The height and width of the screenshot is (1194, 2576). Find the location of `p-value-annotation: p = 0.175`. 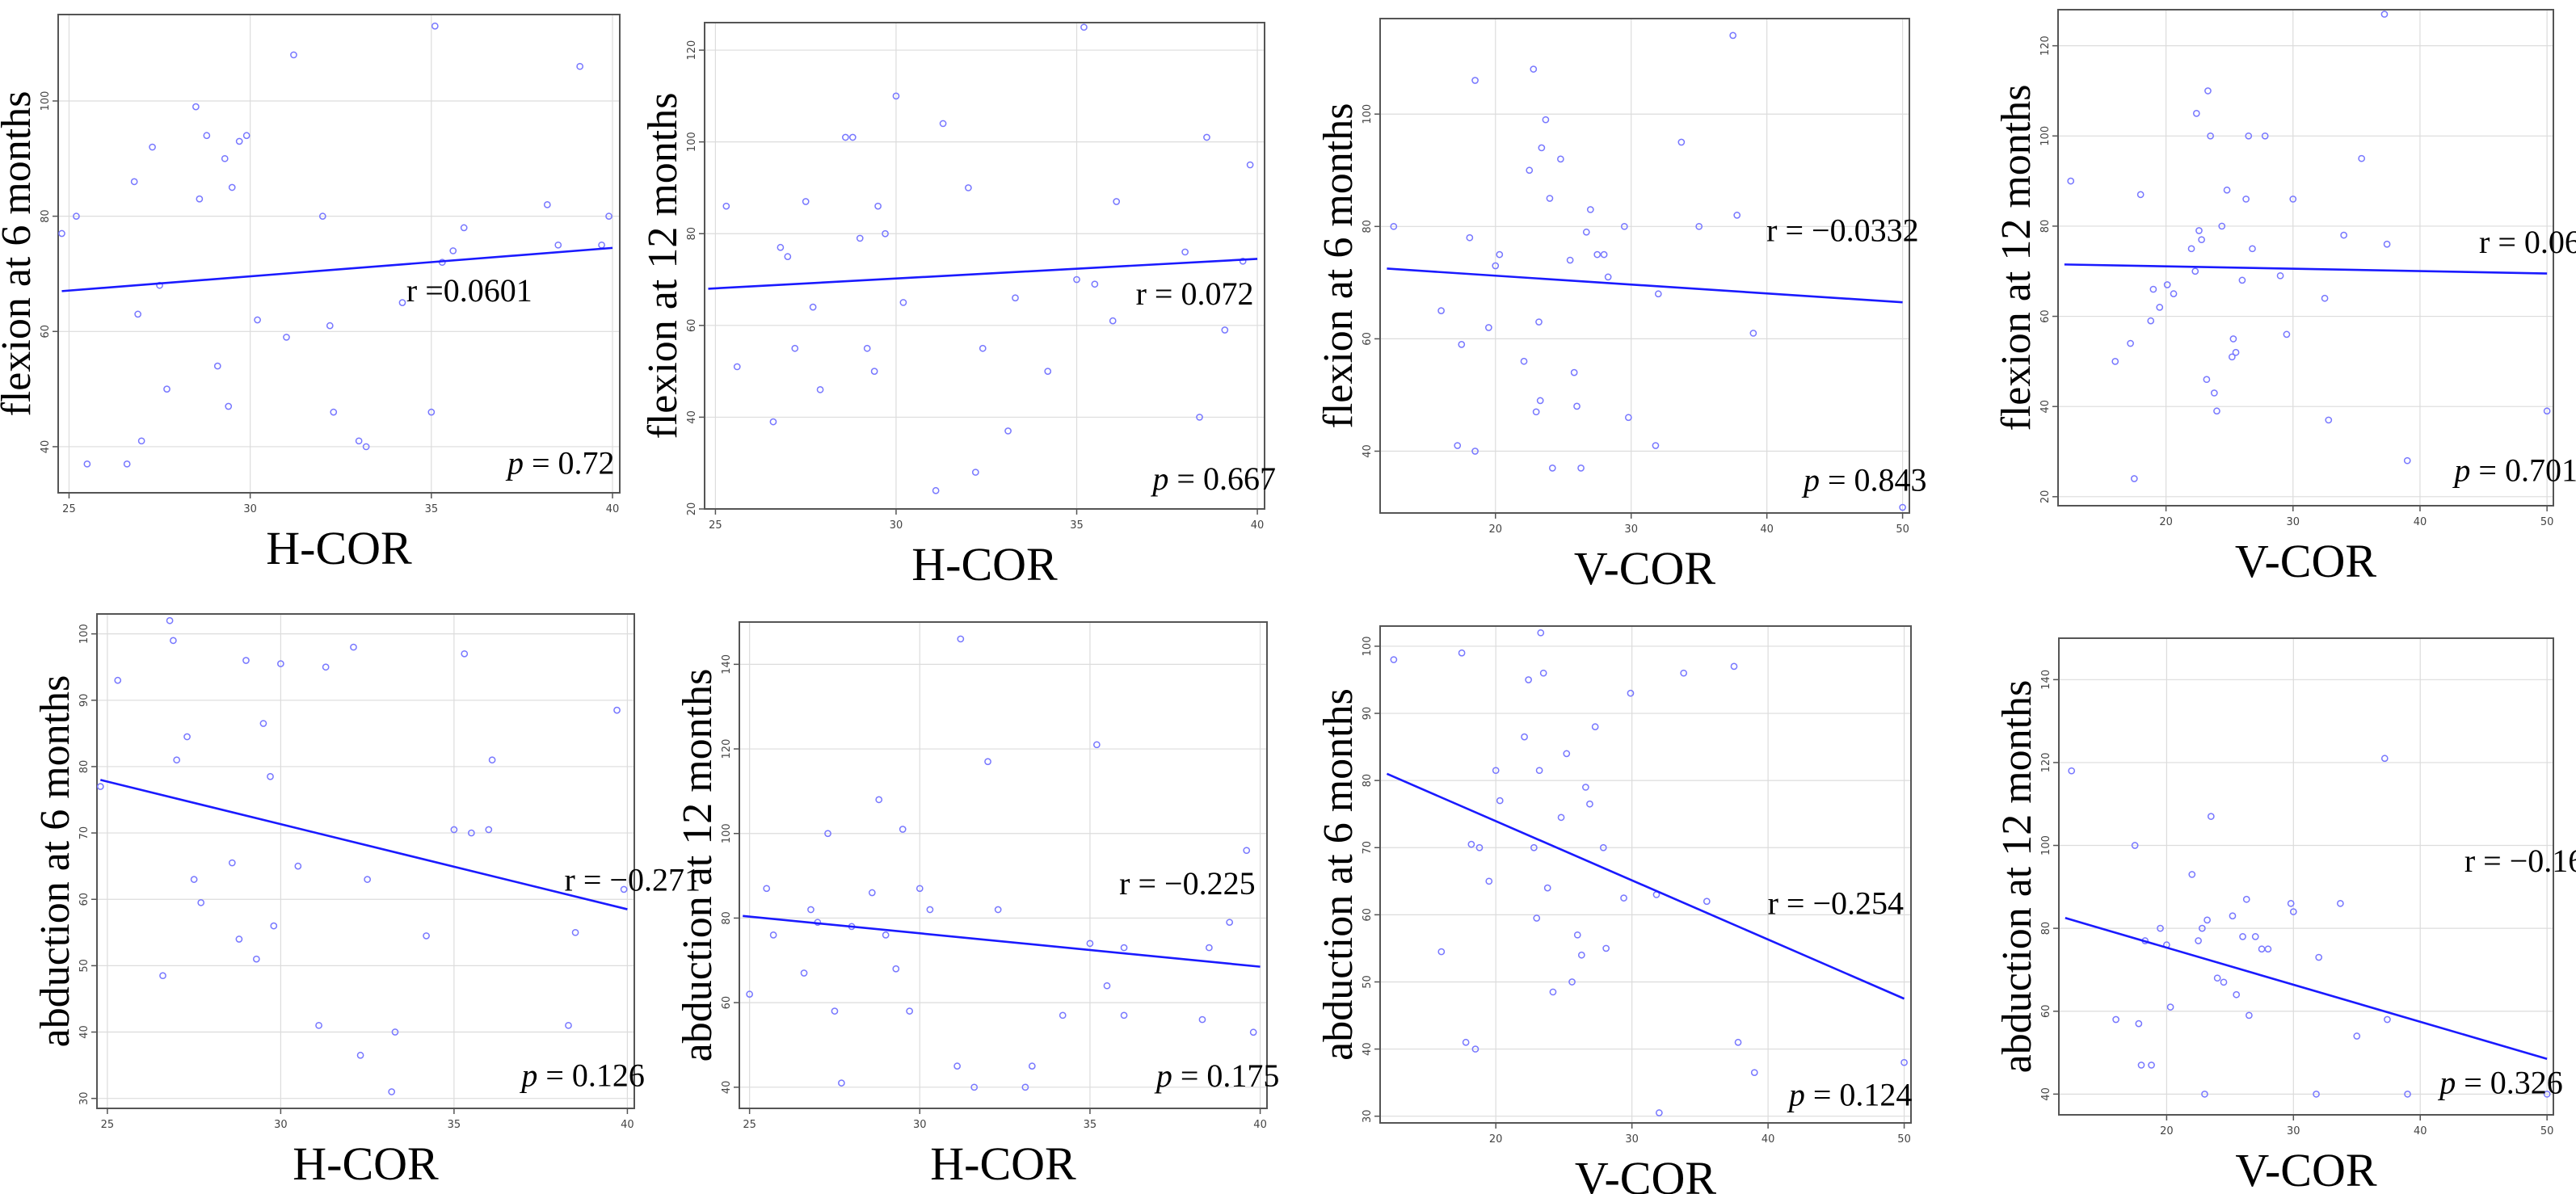

p-value-annotation: p = 0.175 is located at coordinates (1217, 1075).